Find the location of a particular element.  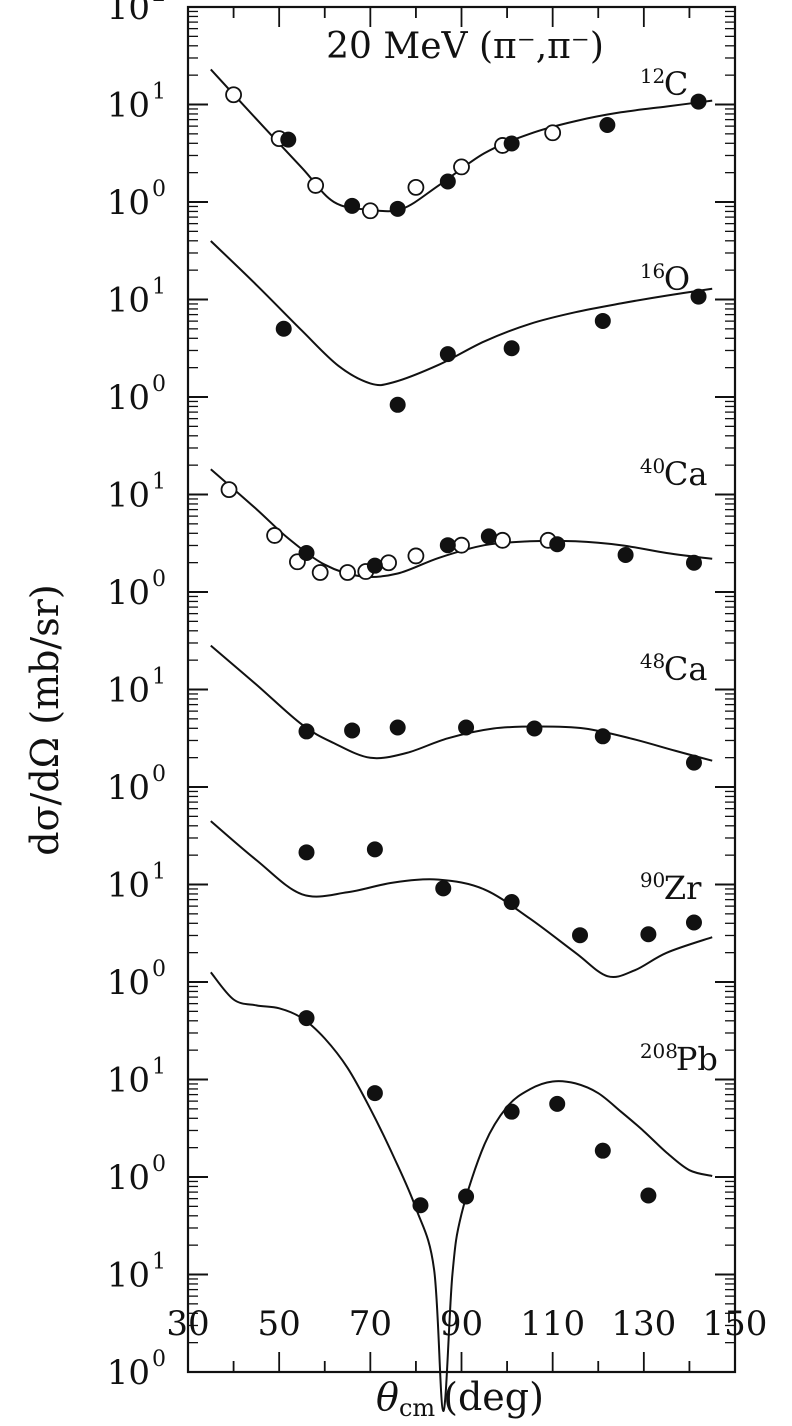

x-tick-label: 90 is located at coordinates (461, 1324).